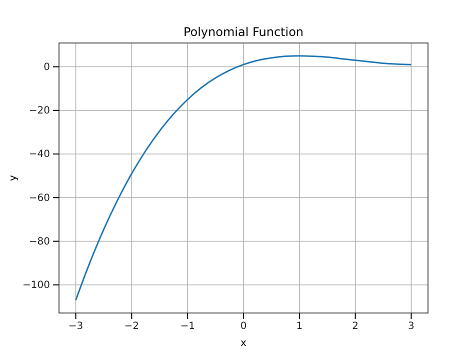 Image resolution: width=474 pixels, height=355 pixels. Describe the element at coordinates (187, 326) in the screenshot. I see `x-tick-label: −1` at that location.